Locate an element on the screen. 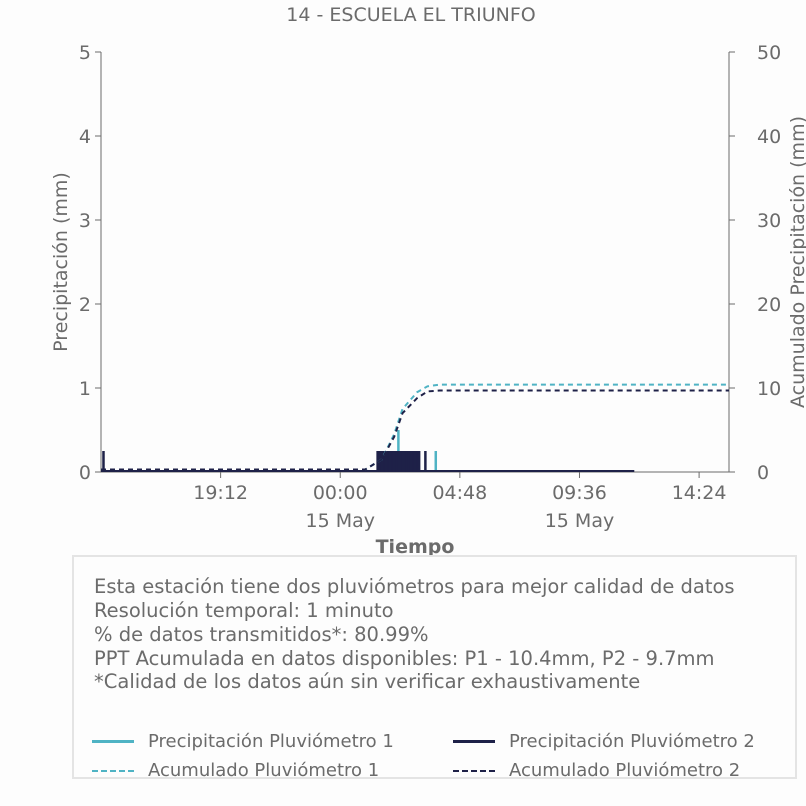  legend-label: Precipitación Pluviómetro 2 is located at coordinates (632, 741).